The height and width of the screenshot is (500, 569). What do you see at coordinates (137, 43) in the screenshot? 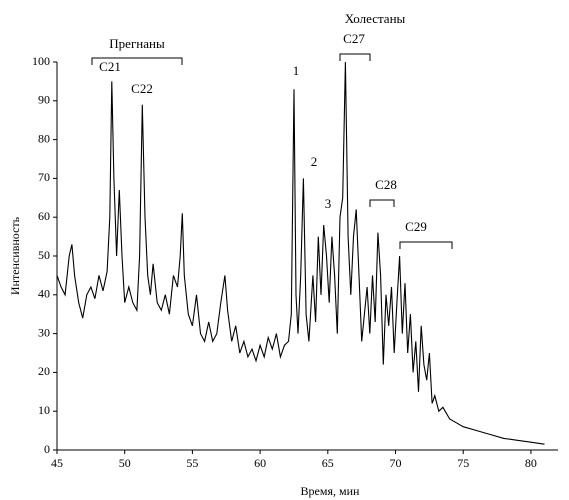
I see `annotation: Прегнаны` at bounding box center [137, 43].